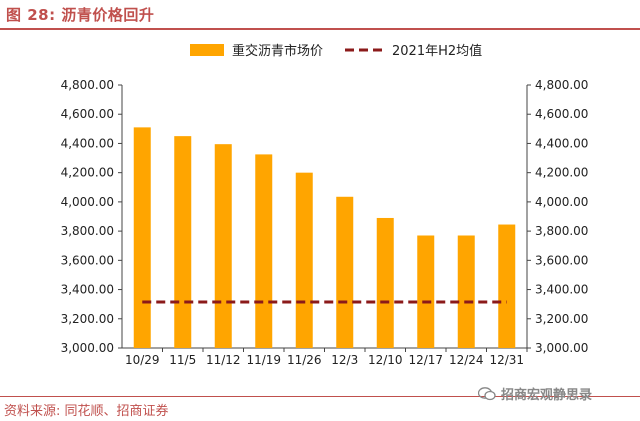 This screenshot has width=640, height=421. What do you see at coordinates (561, 319) in the screenshot?
I see `y-tick-label-right: 3,200.00` at bounding box center [561, 319].